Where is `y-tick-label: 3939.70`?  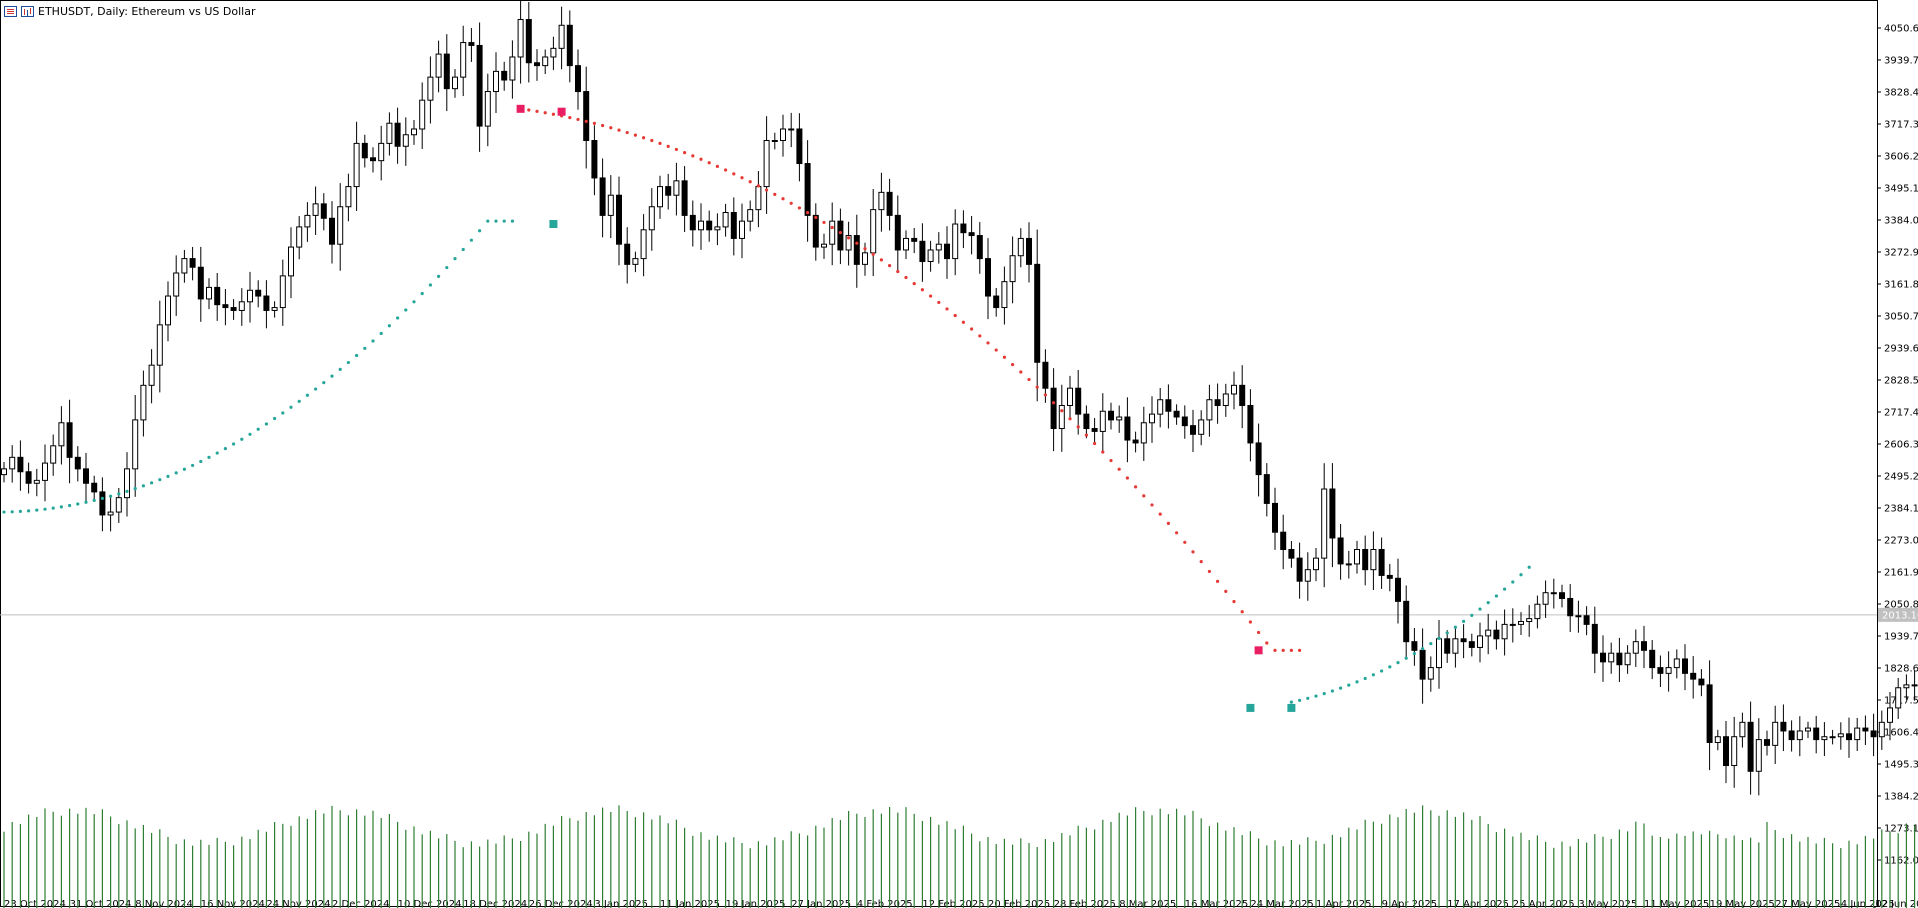 y-tick-label: 3939.70 is located at coordinates (1901, 60).